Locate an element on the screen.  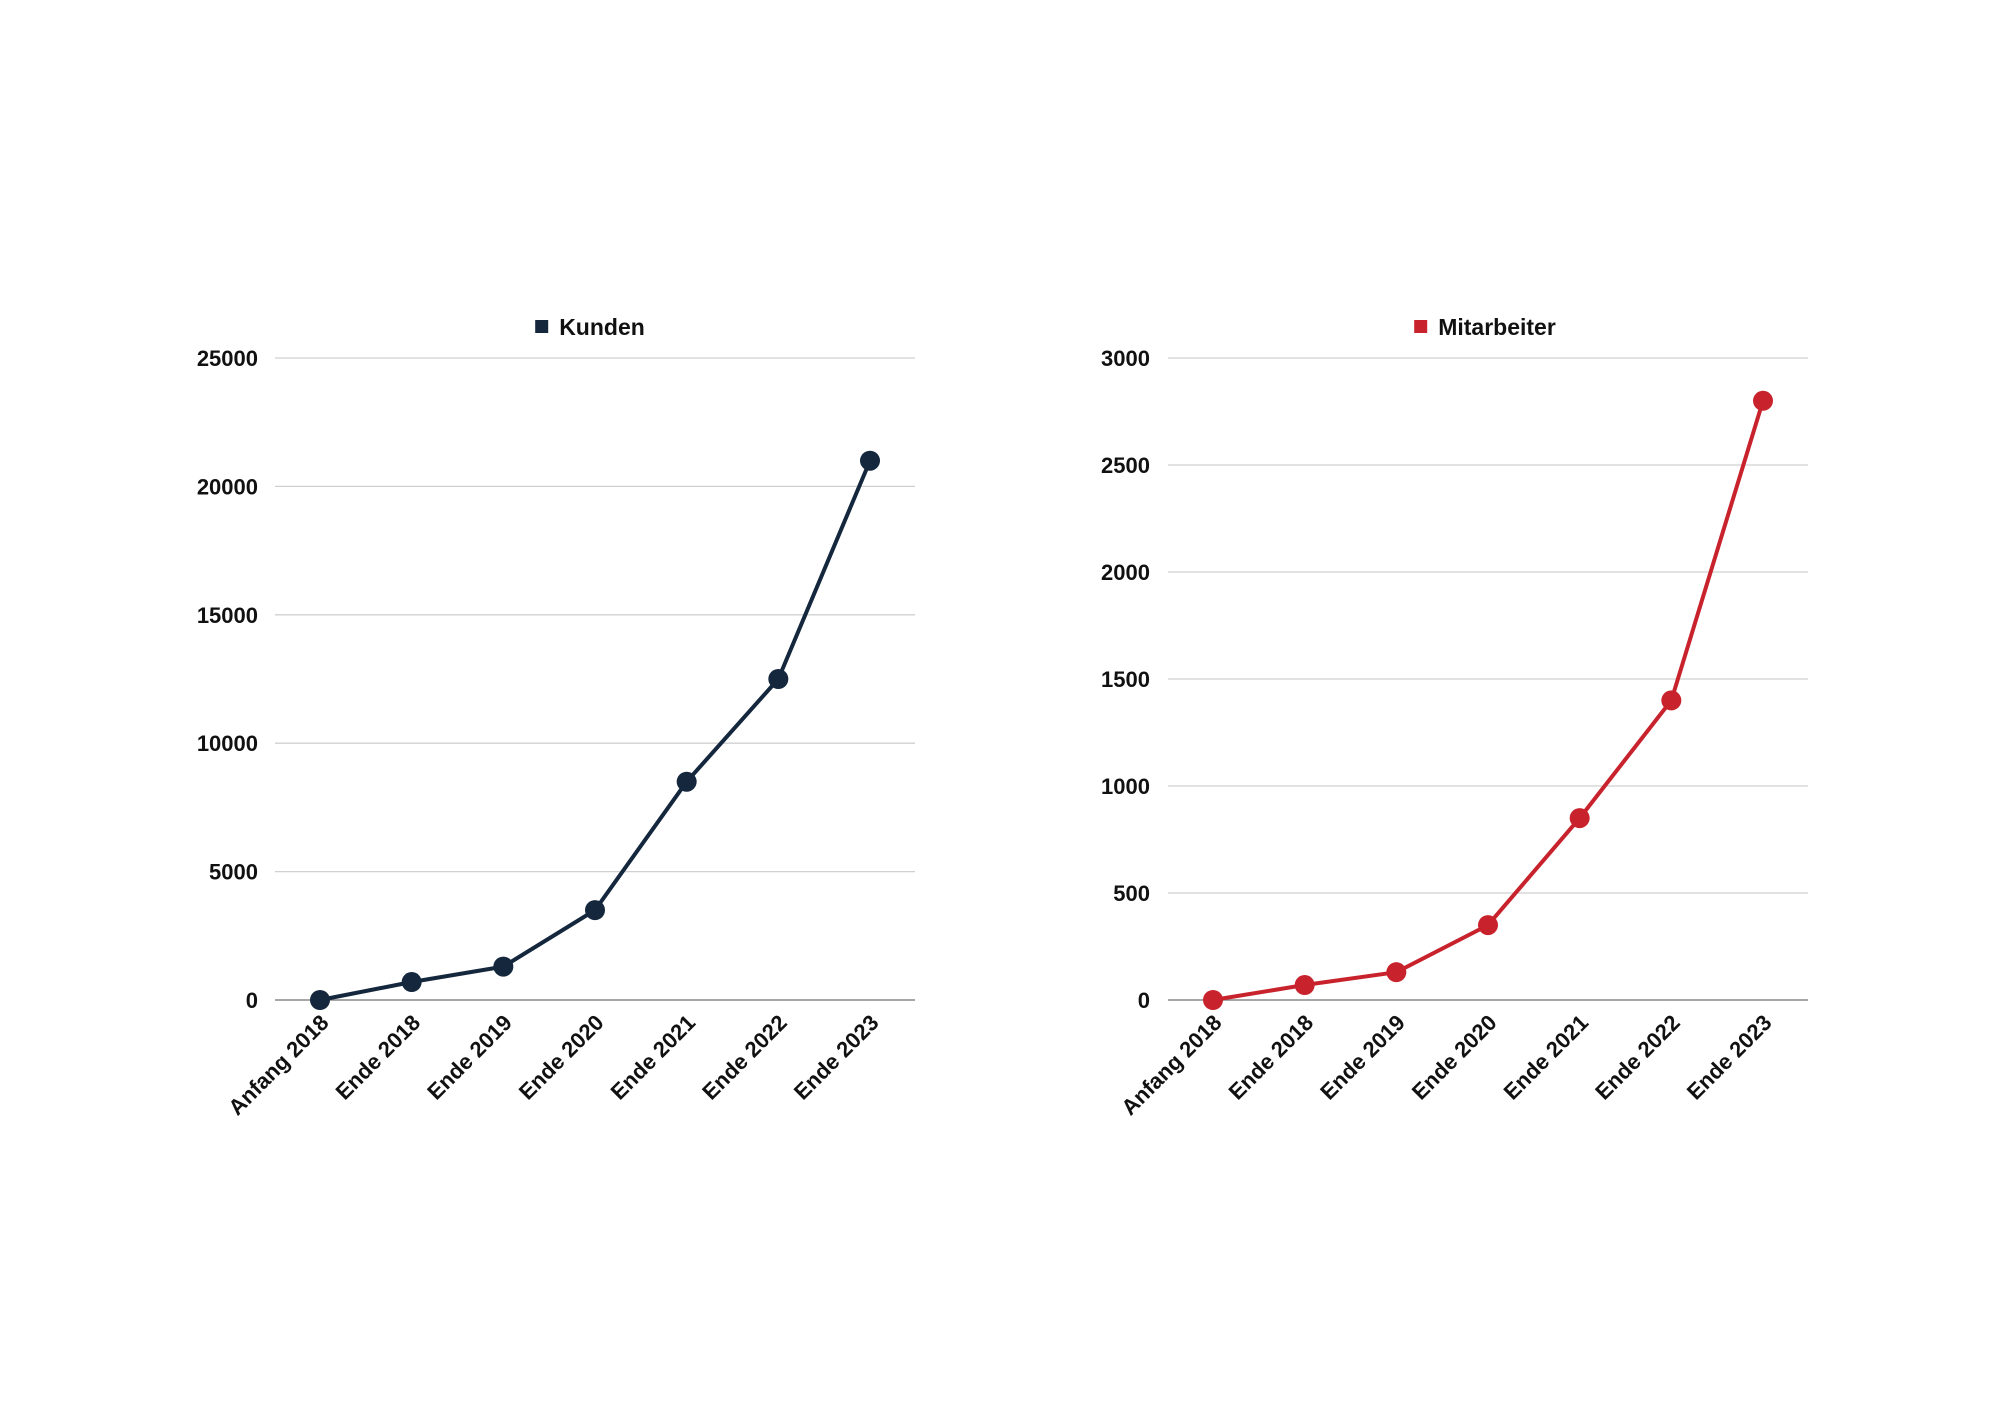
y-tick-label: 2000 is located at coordinates (1125, 572).